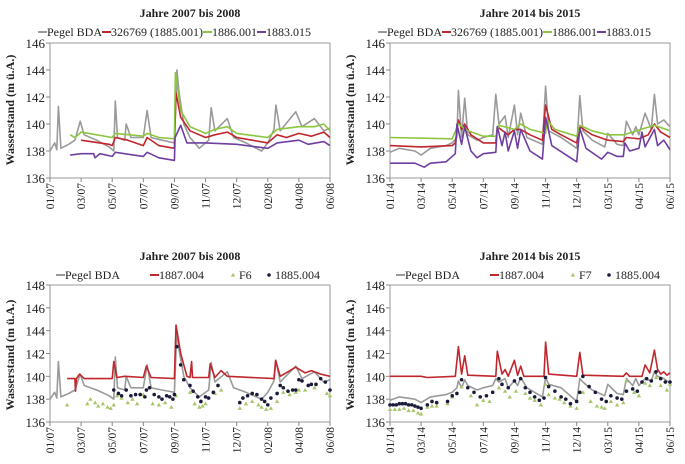  What do you see at coordinates (331, 196) in the screenshot?
I see `x-tick-label: 06/08` at bounding box center [331, 196].